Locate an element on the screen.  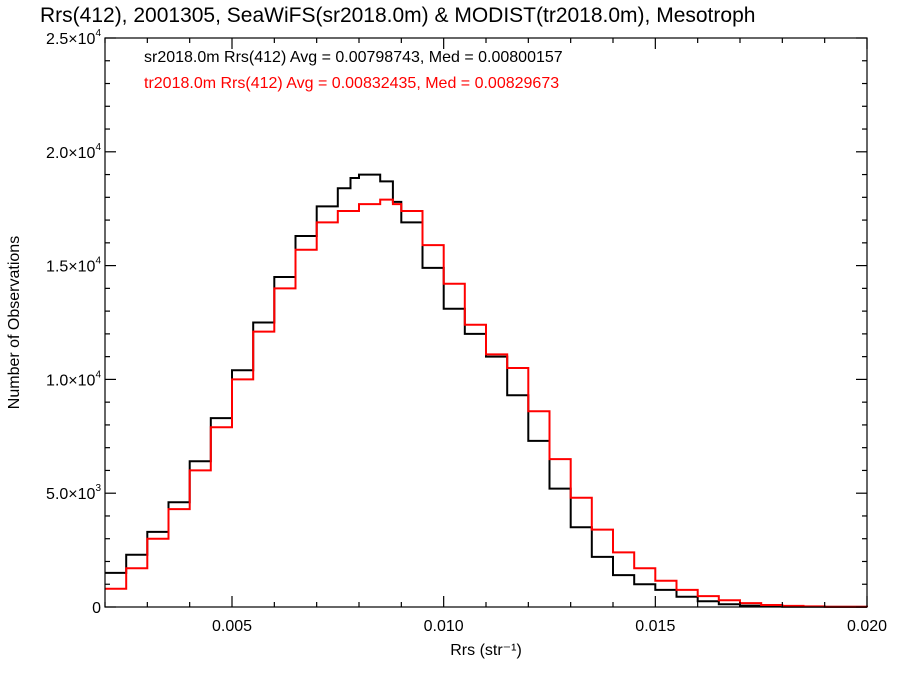
x-axis-label: Rrs (str⁻¹) is located at coordinates (486, 650).